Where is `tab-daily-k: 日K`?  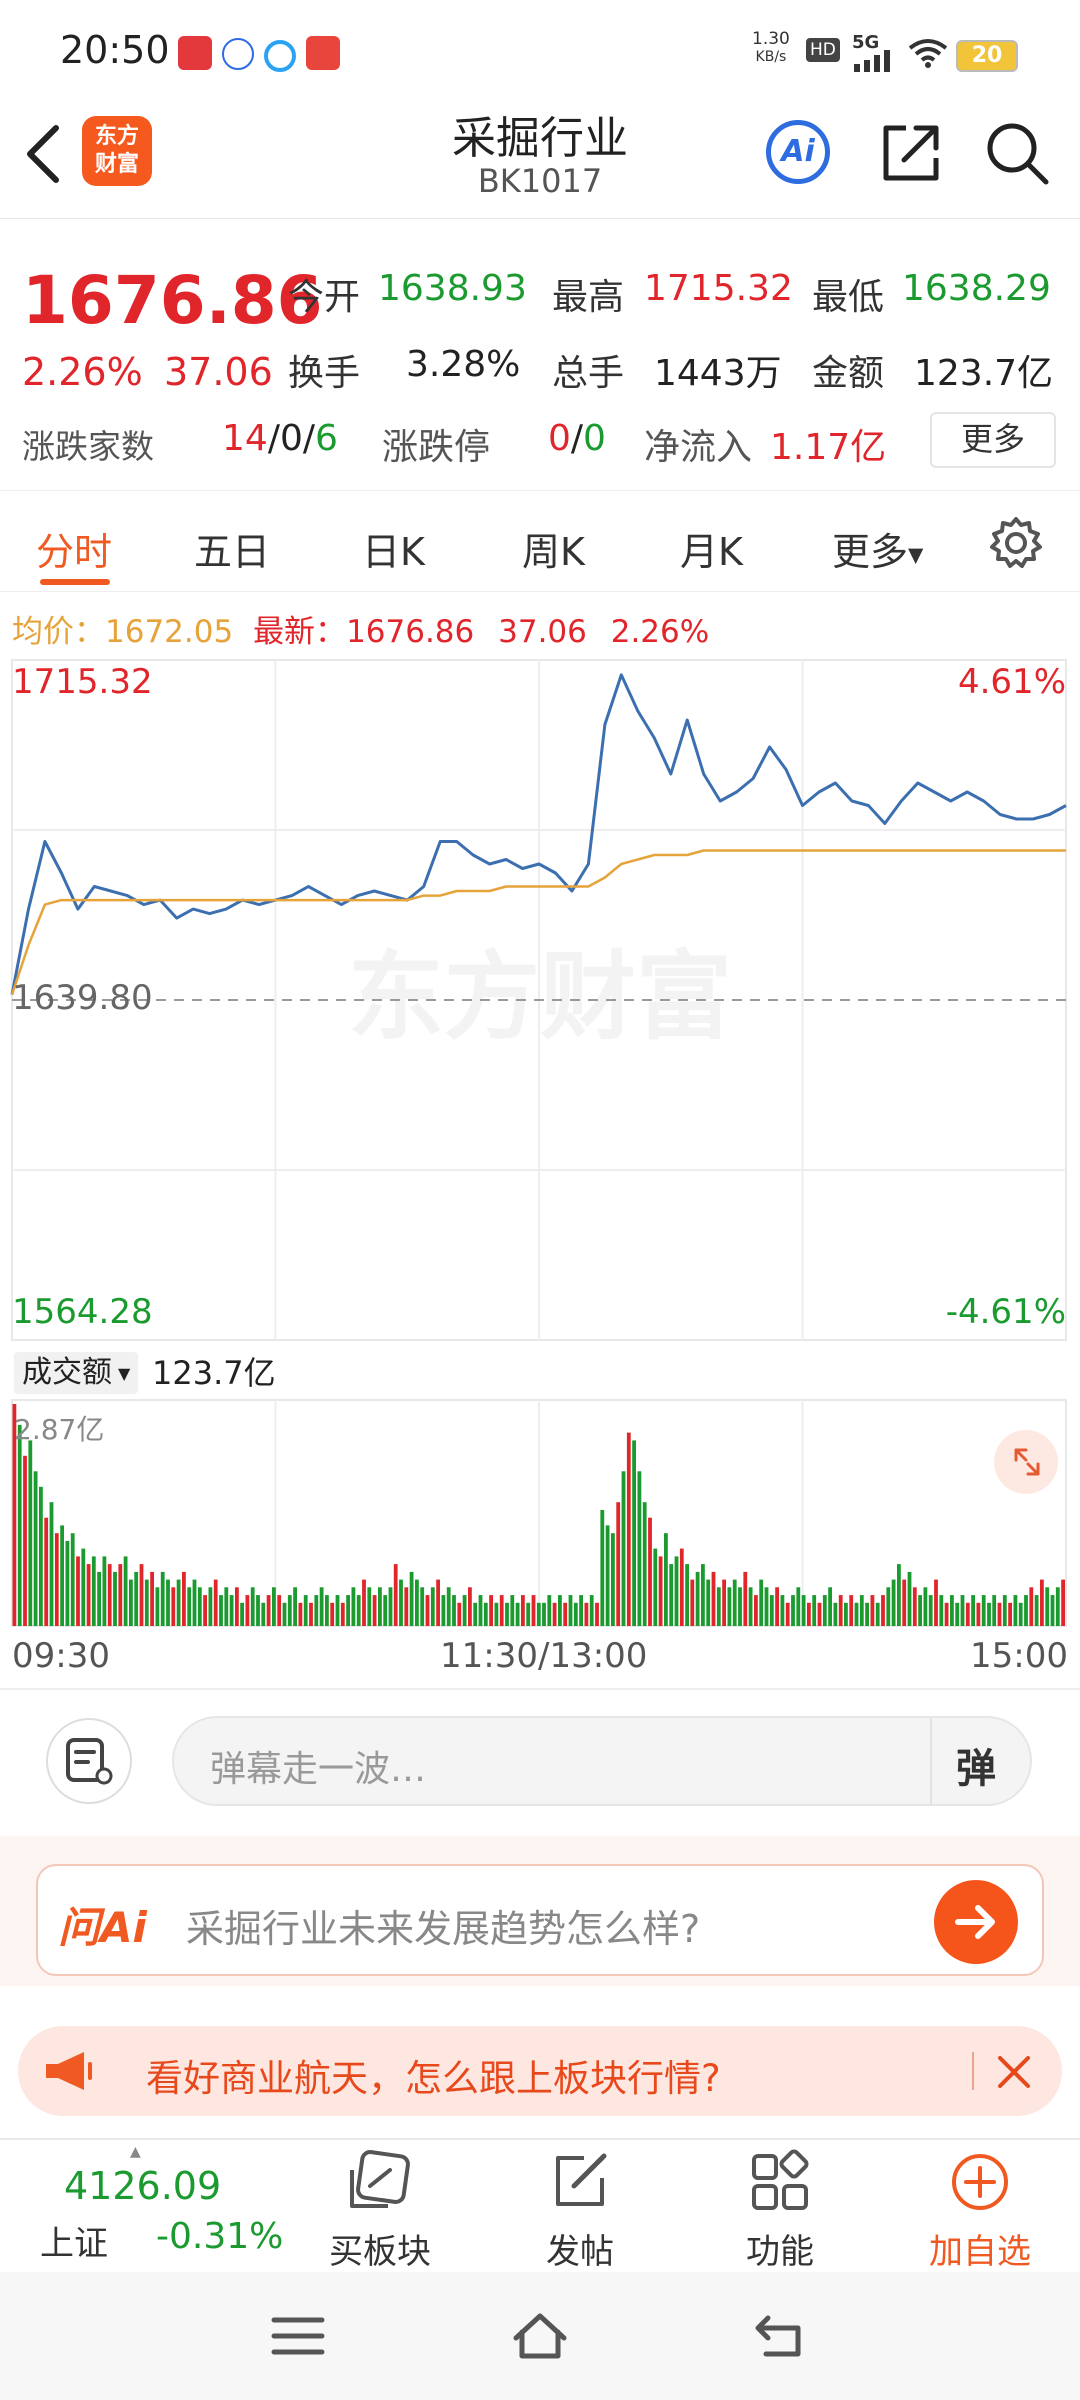 tab-daily-k: 日K is located at coordinates (393, 552).